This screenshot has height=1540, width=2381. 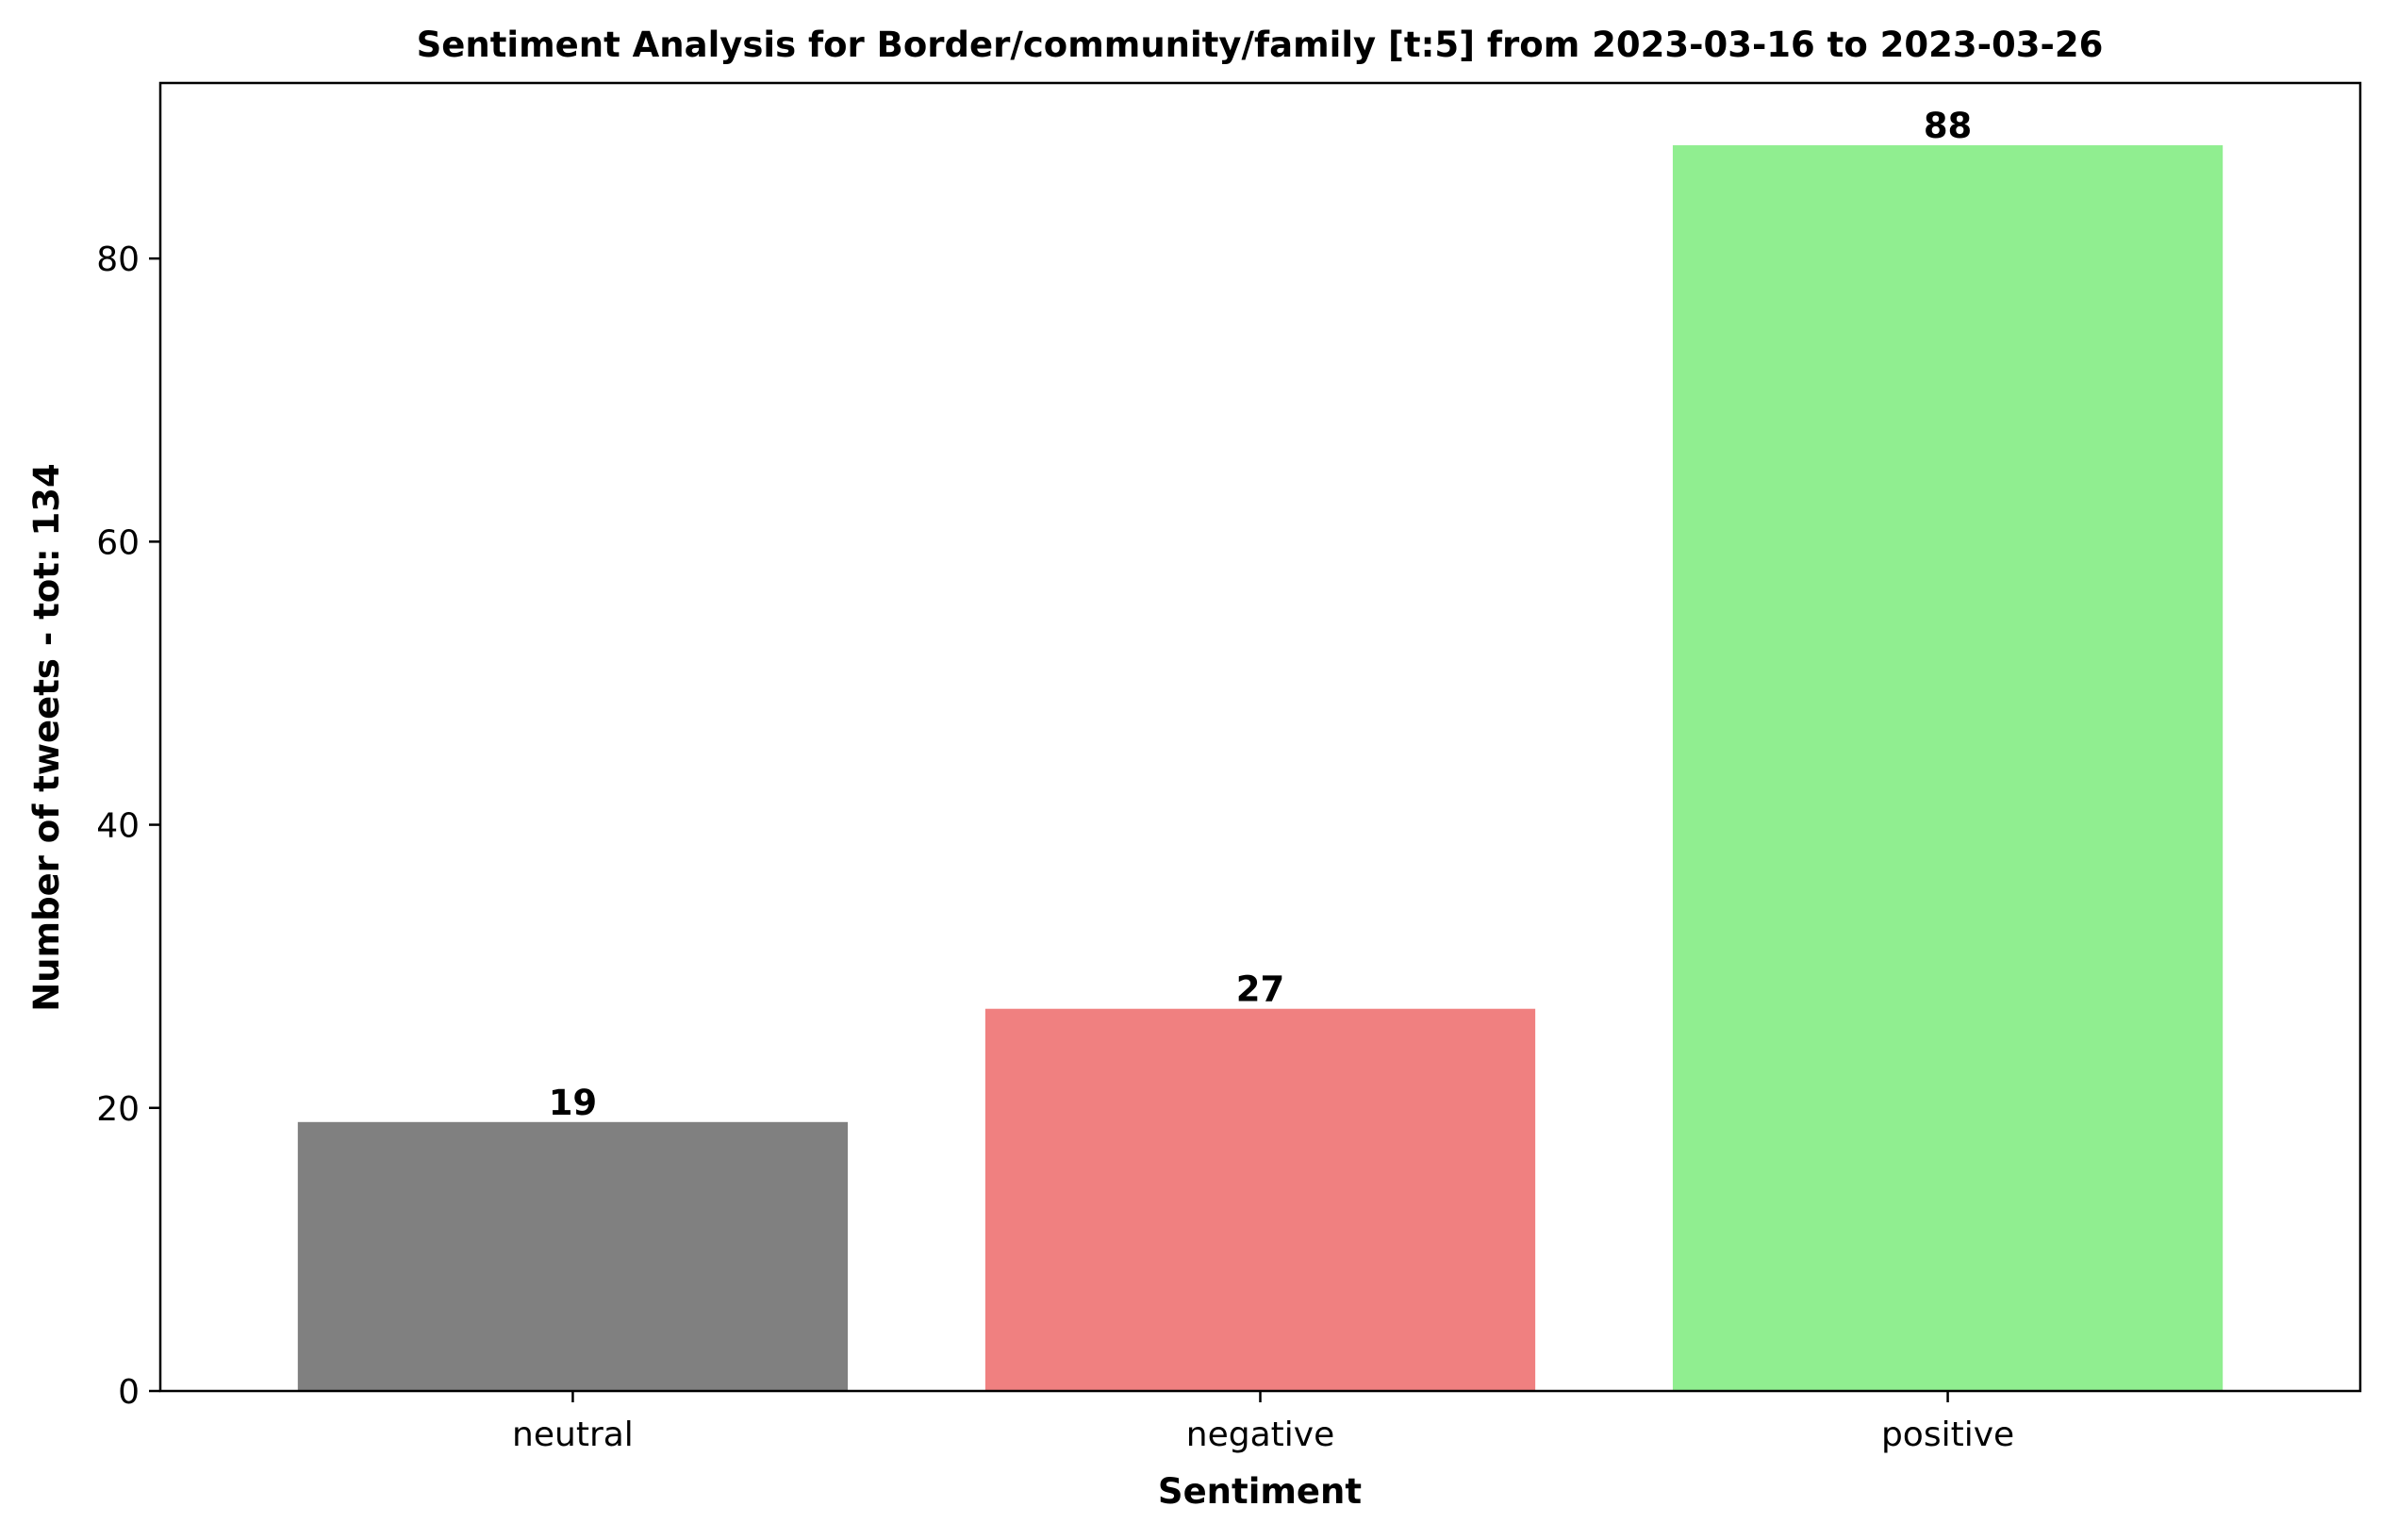 What do you see at coordinates (1260, 1491) in the screenshot?
I see `x-axis-label: Sentiment` at bounding box center [1260, 1491].